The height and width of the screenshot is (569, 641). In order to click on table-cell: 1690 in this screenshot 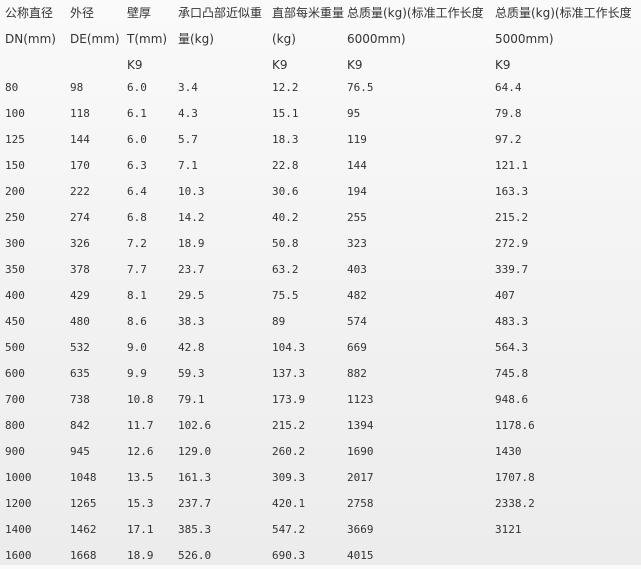, I will do `click(360, 451)`.